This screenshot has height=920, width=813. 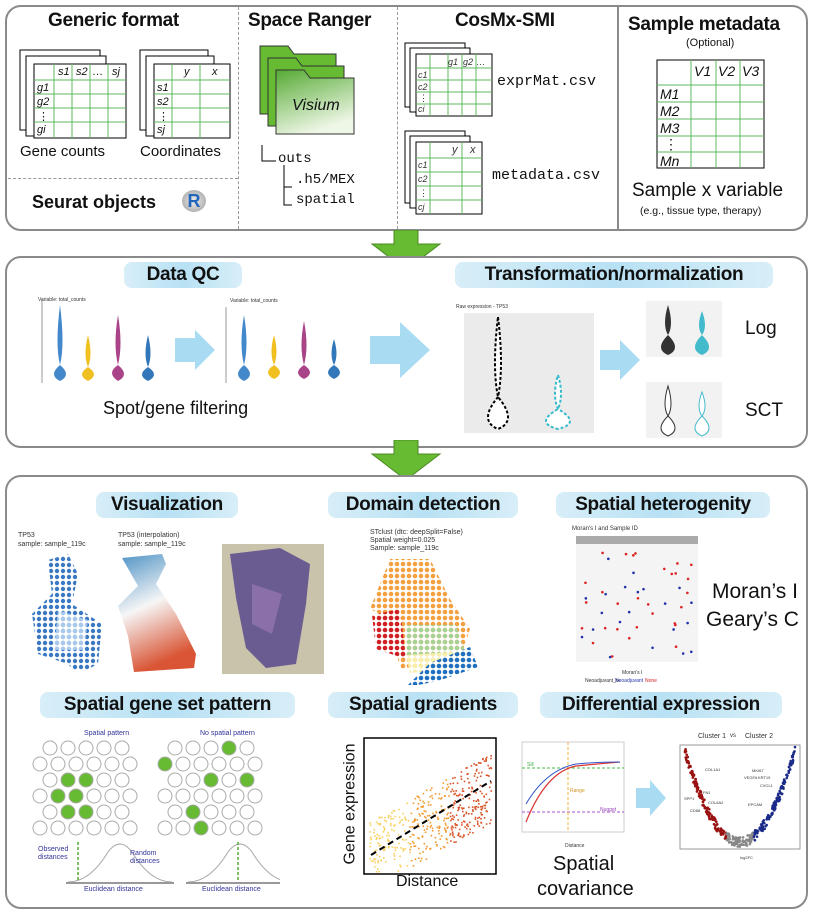 What do you see at coordinates (82, 72) in the screenshot?
I see `col-label: s2` at bounding box center [82, 72].